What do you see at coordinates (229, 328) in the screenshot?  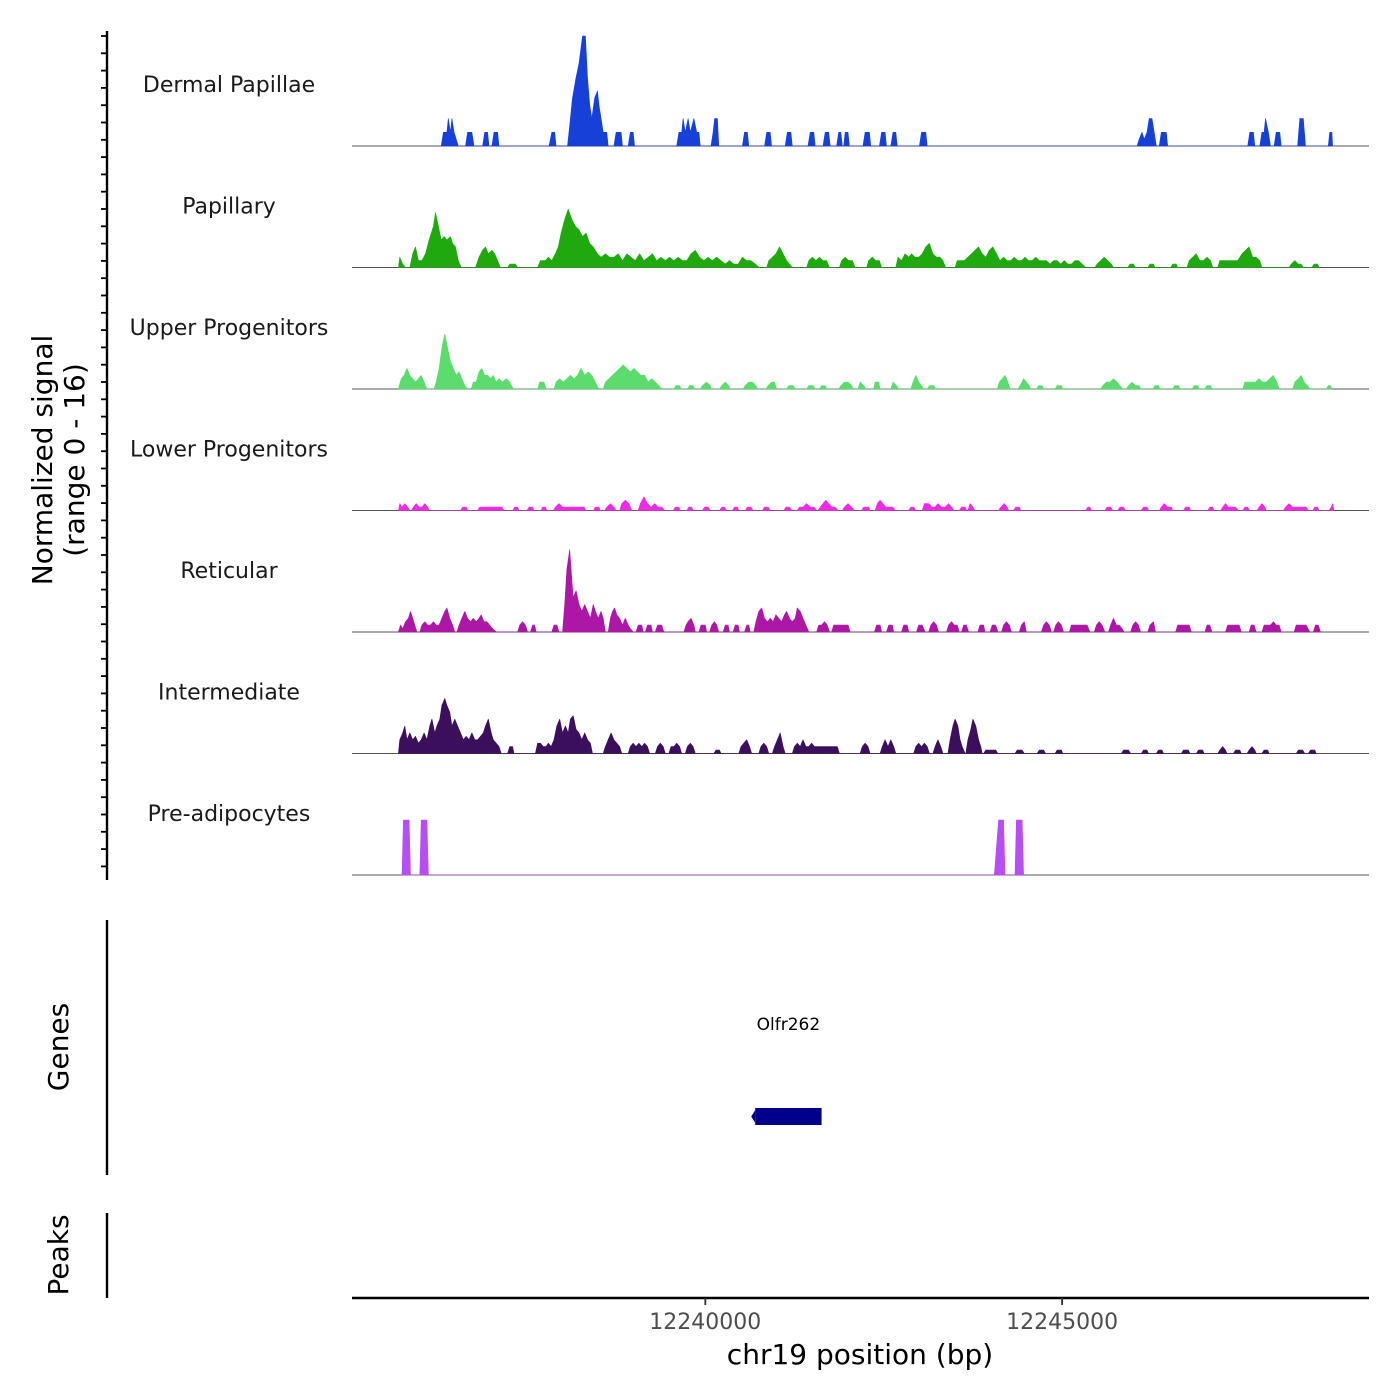 I see `track-label: Upper Progenitors` at bounding box center [229, 328].